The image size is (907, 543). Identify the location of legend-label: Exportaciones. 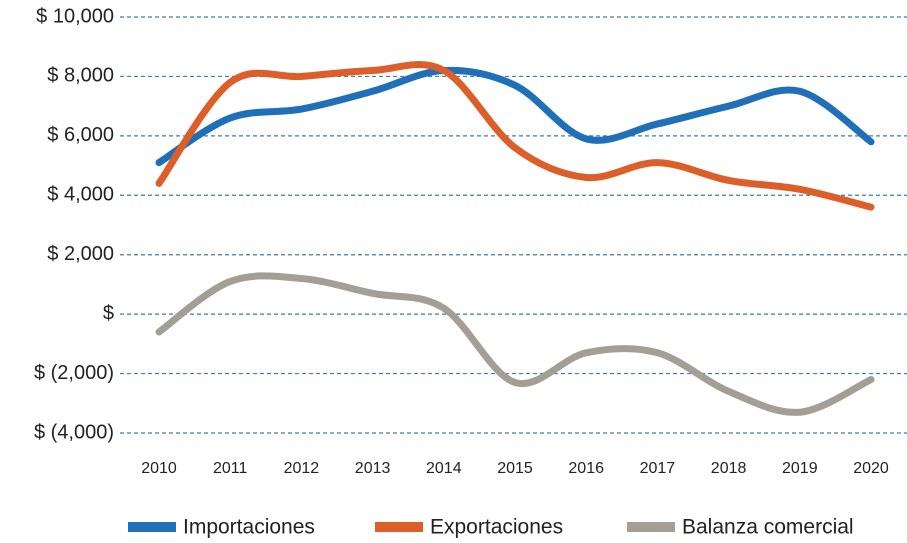
(496, 527).